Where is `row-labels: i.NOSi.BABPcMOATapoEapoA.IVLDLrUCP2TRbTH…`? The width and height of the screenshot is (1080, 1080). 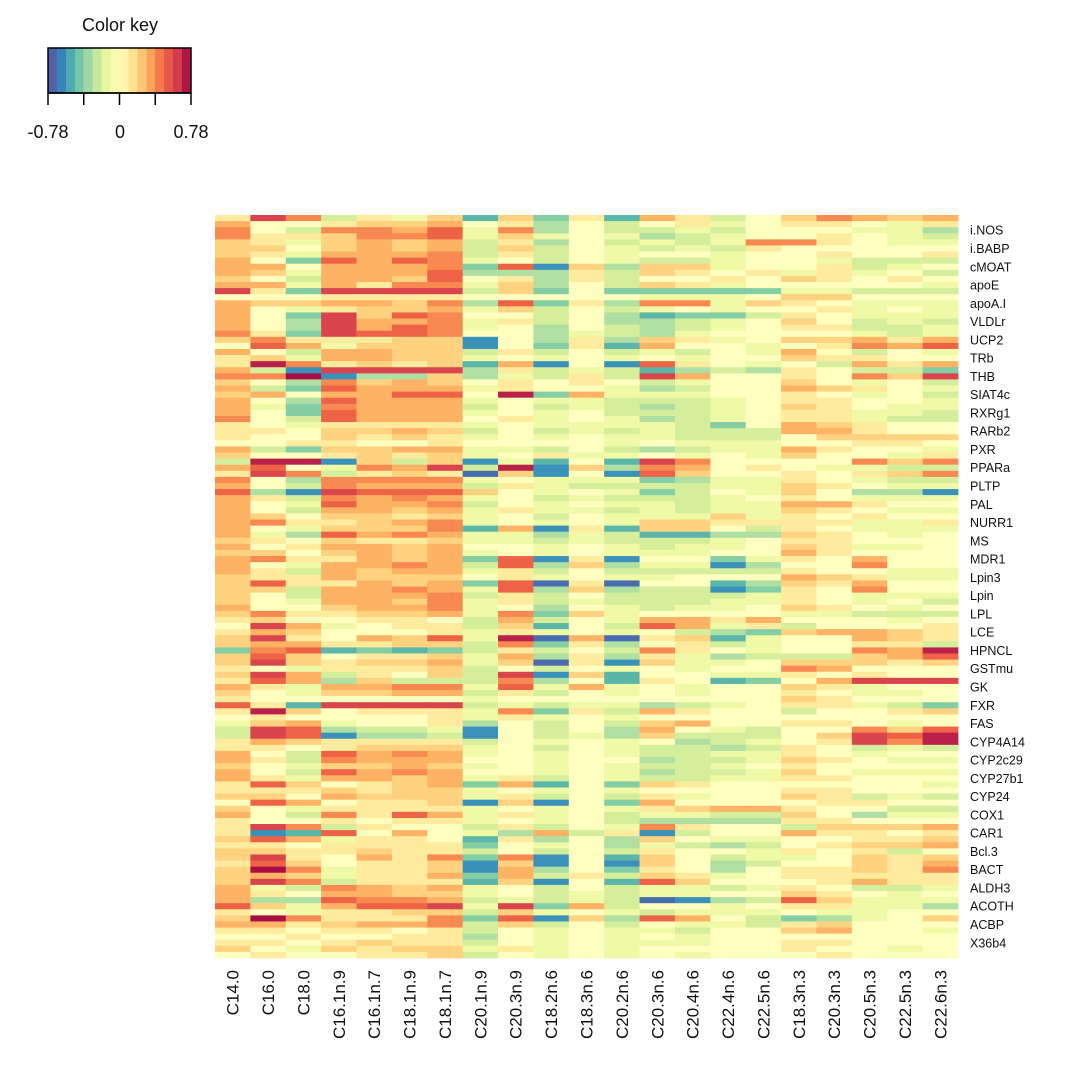 row-labels: i.NOSi.BABPcMOATapoEapoA.IVLDLrUCP2TRbTH… is located at coordinates (997, 587).